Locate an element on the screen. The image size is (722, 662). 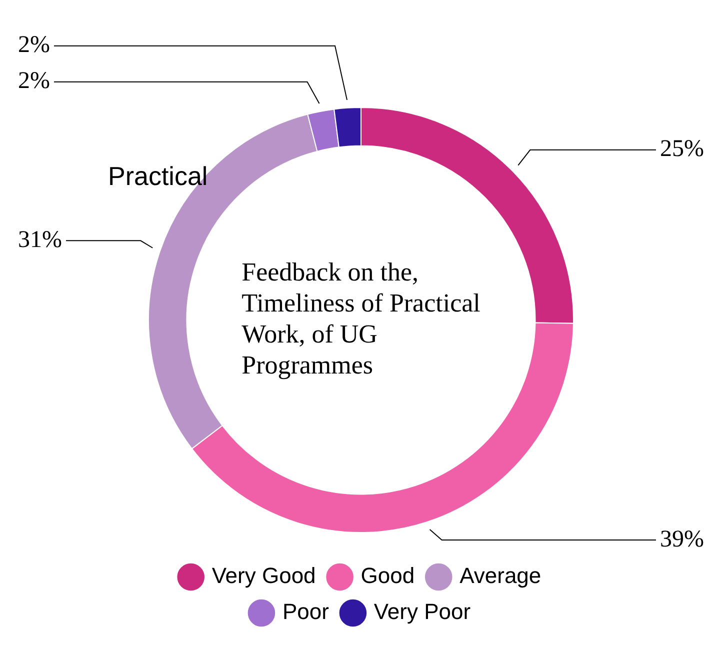
legend-label: Poor is located at coordinates (305, 611).